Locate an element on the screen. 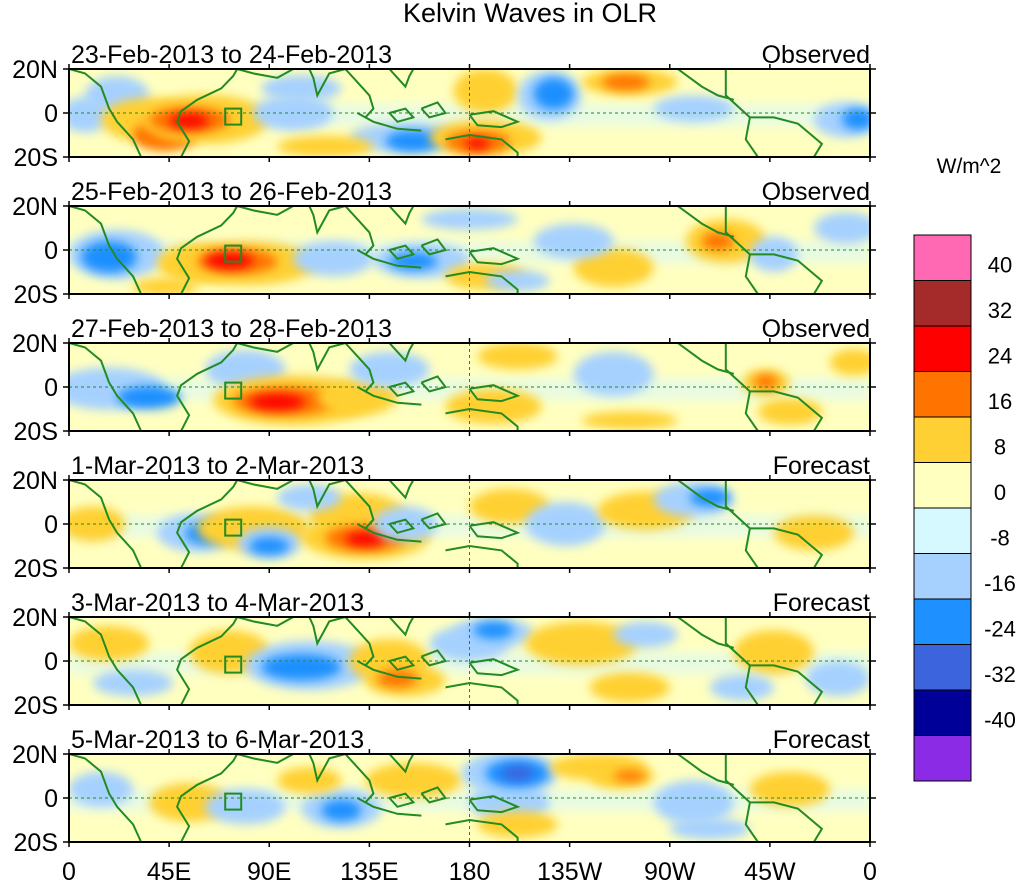 This screenshot has height=887, width=1021. panel-6: 20N 0 20S 5-Mar-2013 to 6-Mar-2013 Forecast is located at coordinates (444, 791).